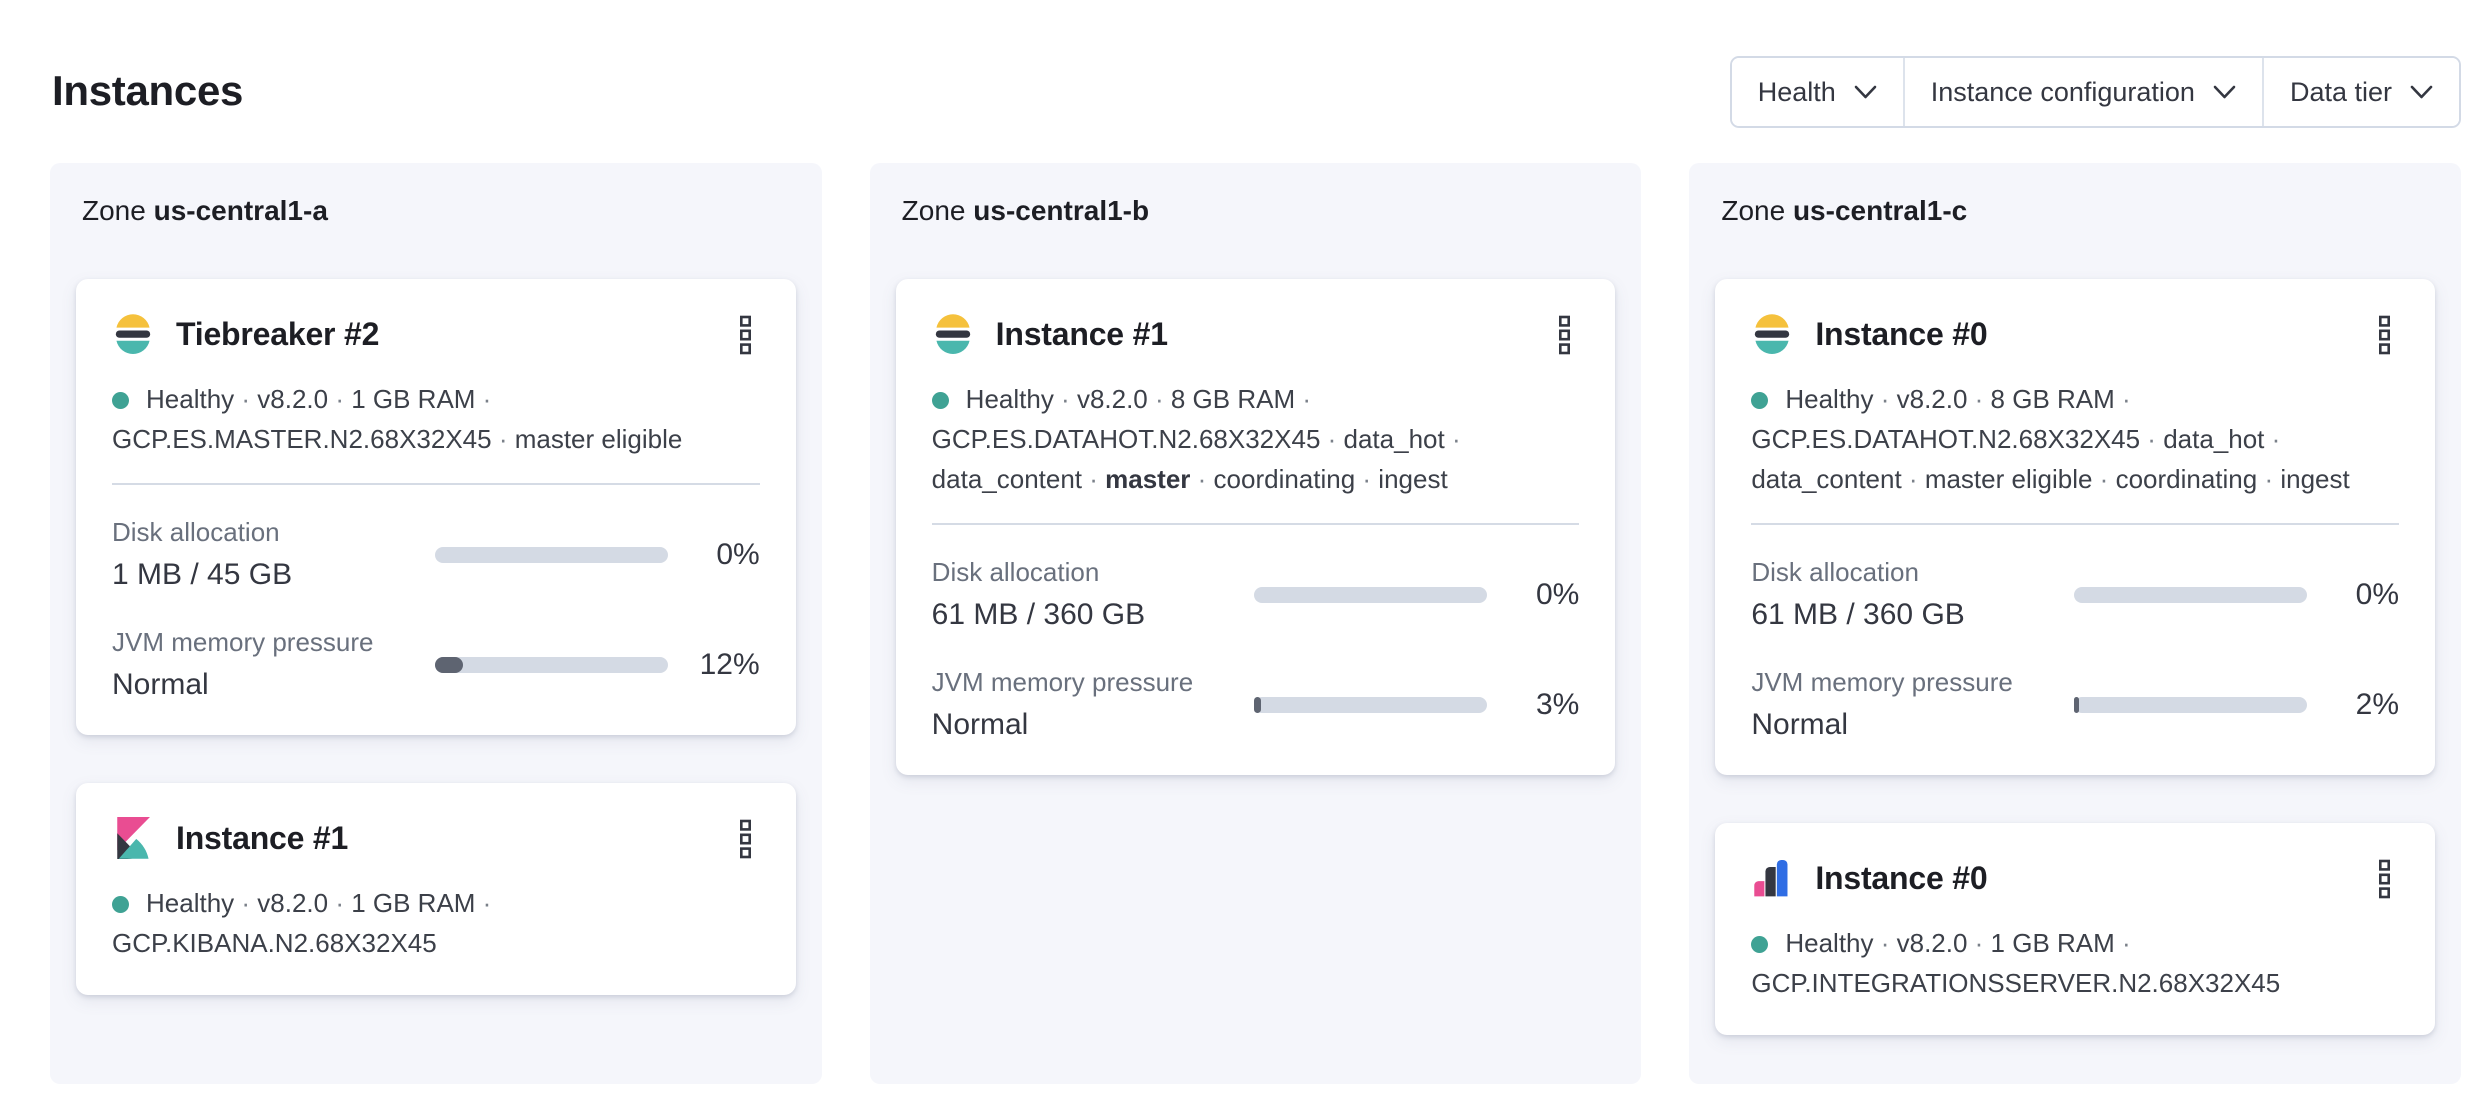  I want to click on zone-name: us-central1-c, so click(1880, 210).